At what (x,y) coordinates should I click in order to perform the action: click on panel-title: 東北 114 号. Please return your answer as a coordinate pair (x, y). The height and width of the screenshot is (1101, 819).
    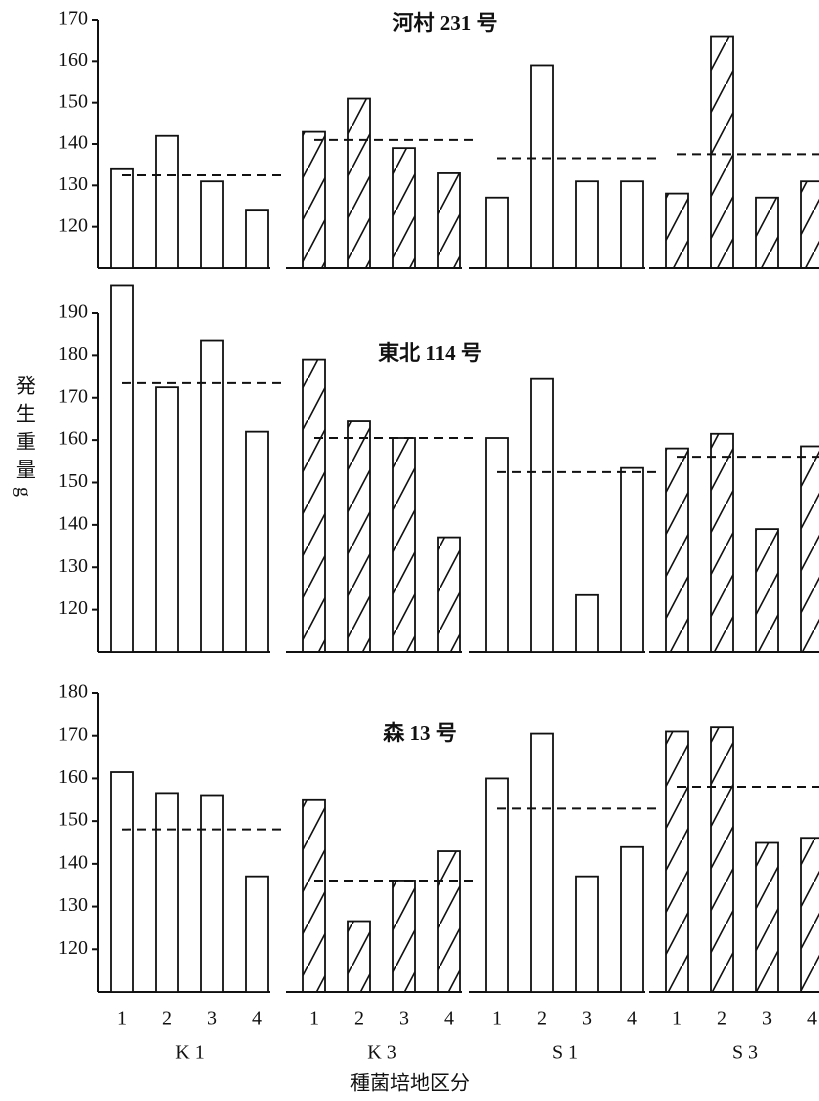
    Looking at the image, I should click on (430, 353).